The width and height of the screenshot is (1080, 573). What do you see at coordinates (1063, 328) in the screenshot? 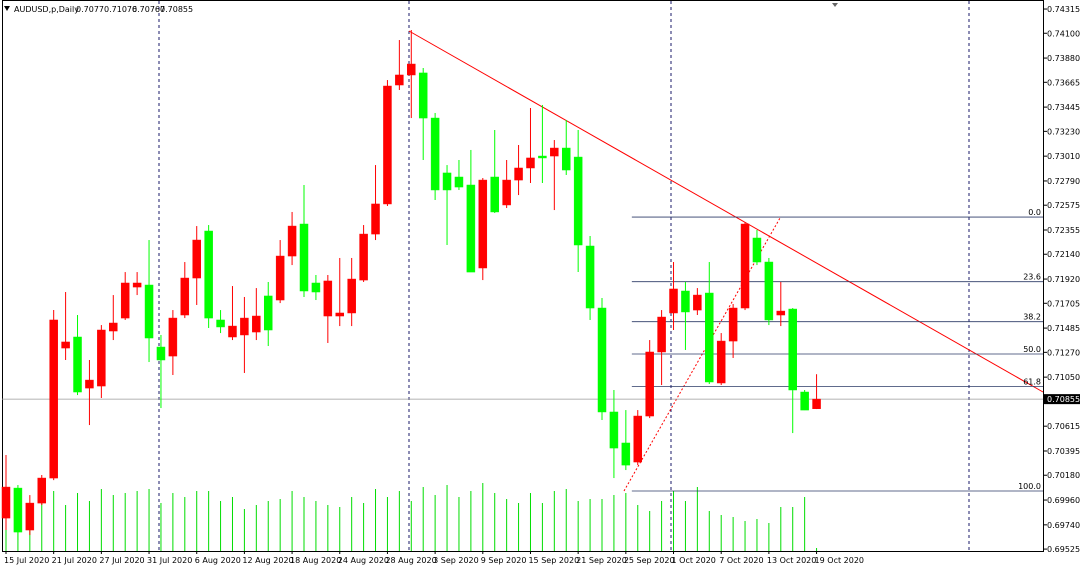
I see `y-tick-label: 0.71485` at bounding box center [1063, 328].